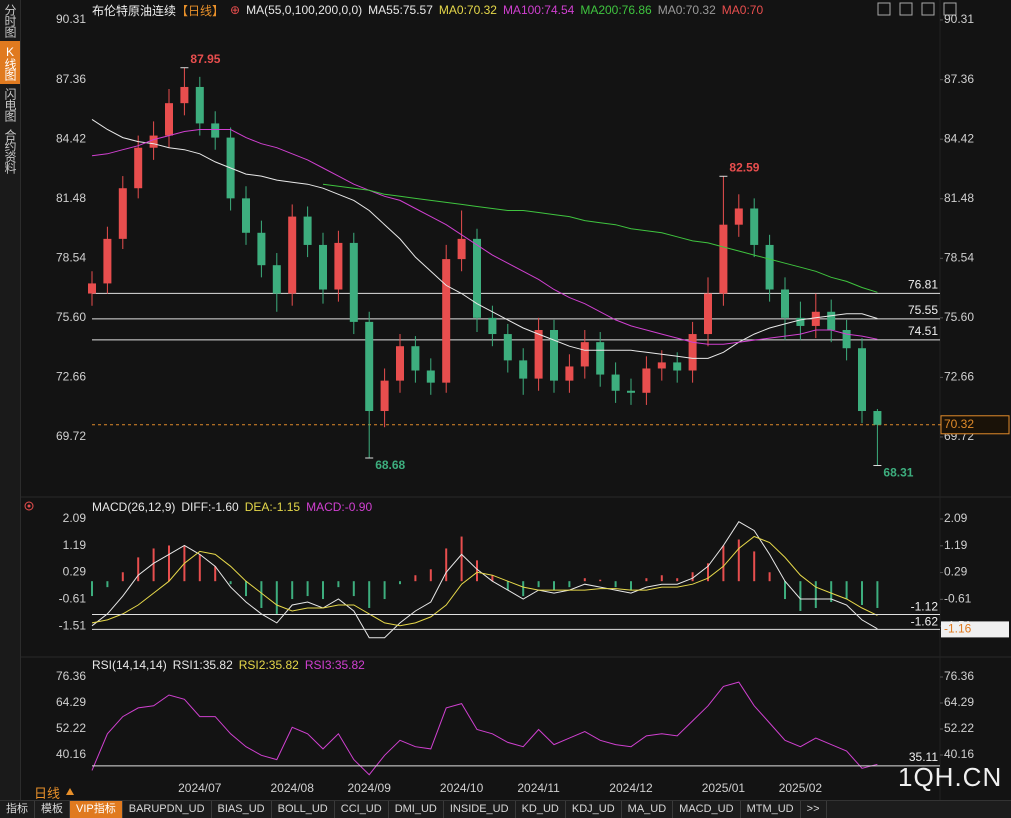 Image resolution: width=1011 pixels, height=818 pixels. Describe the element at coordinates (956, 572) in the screenshot. I see `y-tick-label-right: 0.29` at that location.